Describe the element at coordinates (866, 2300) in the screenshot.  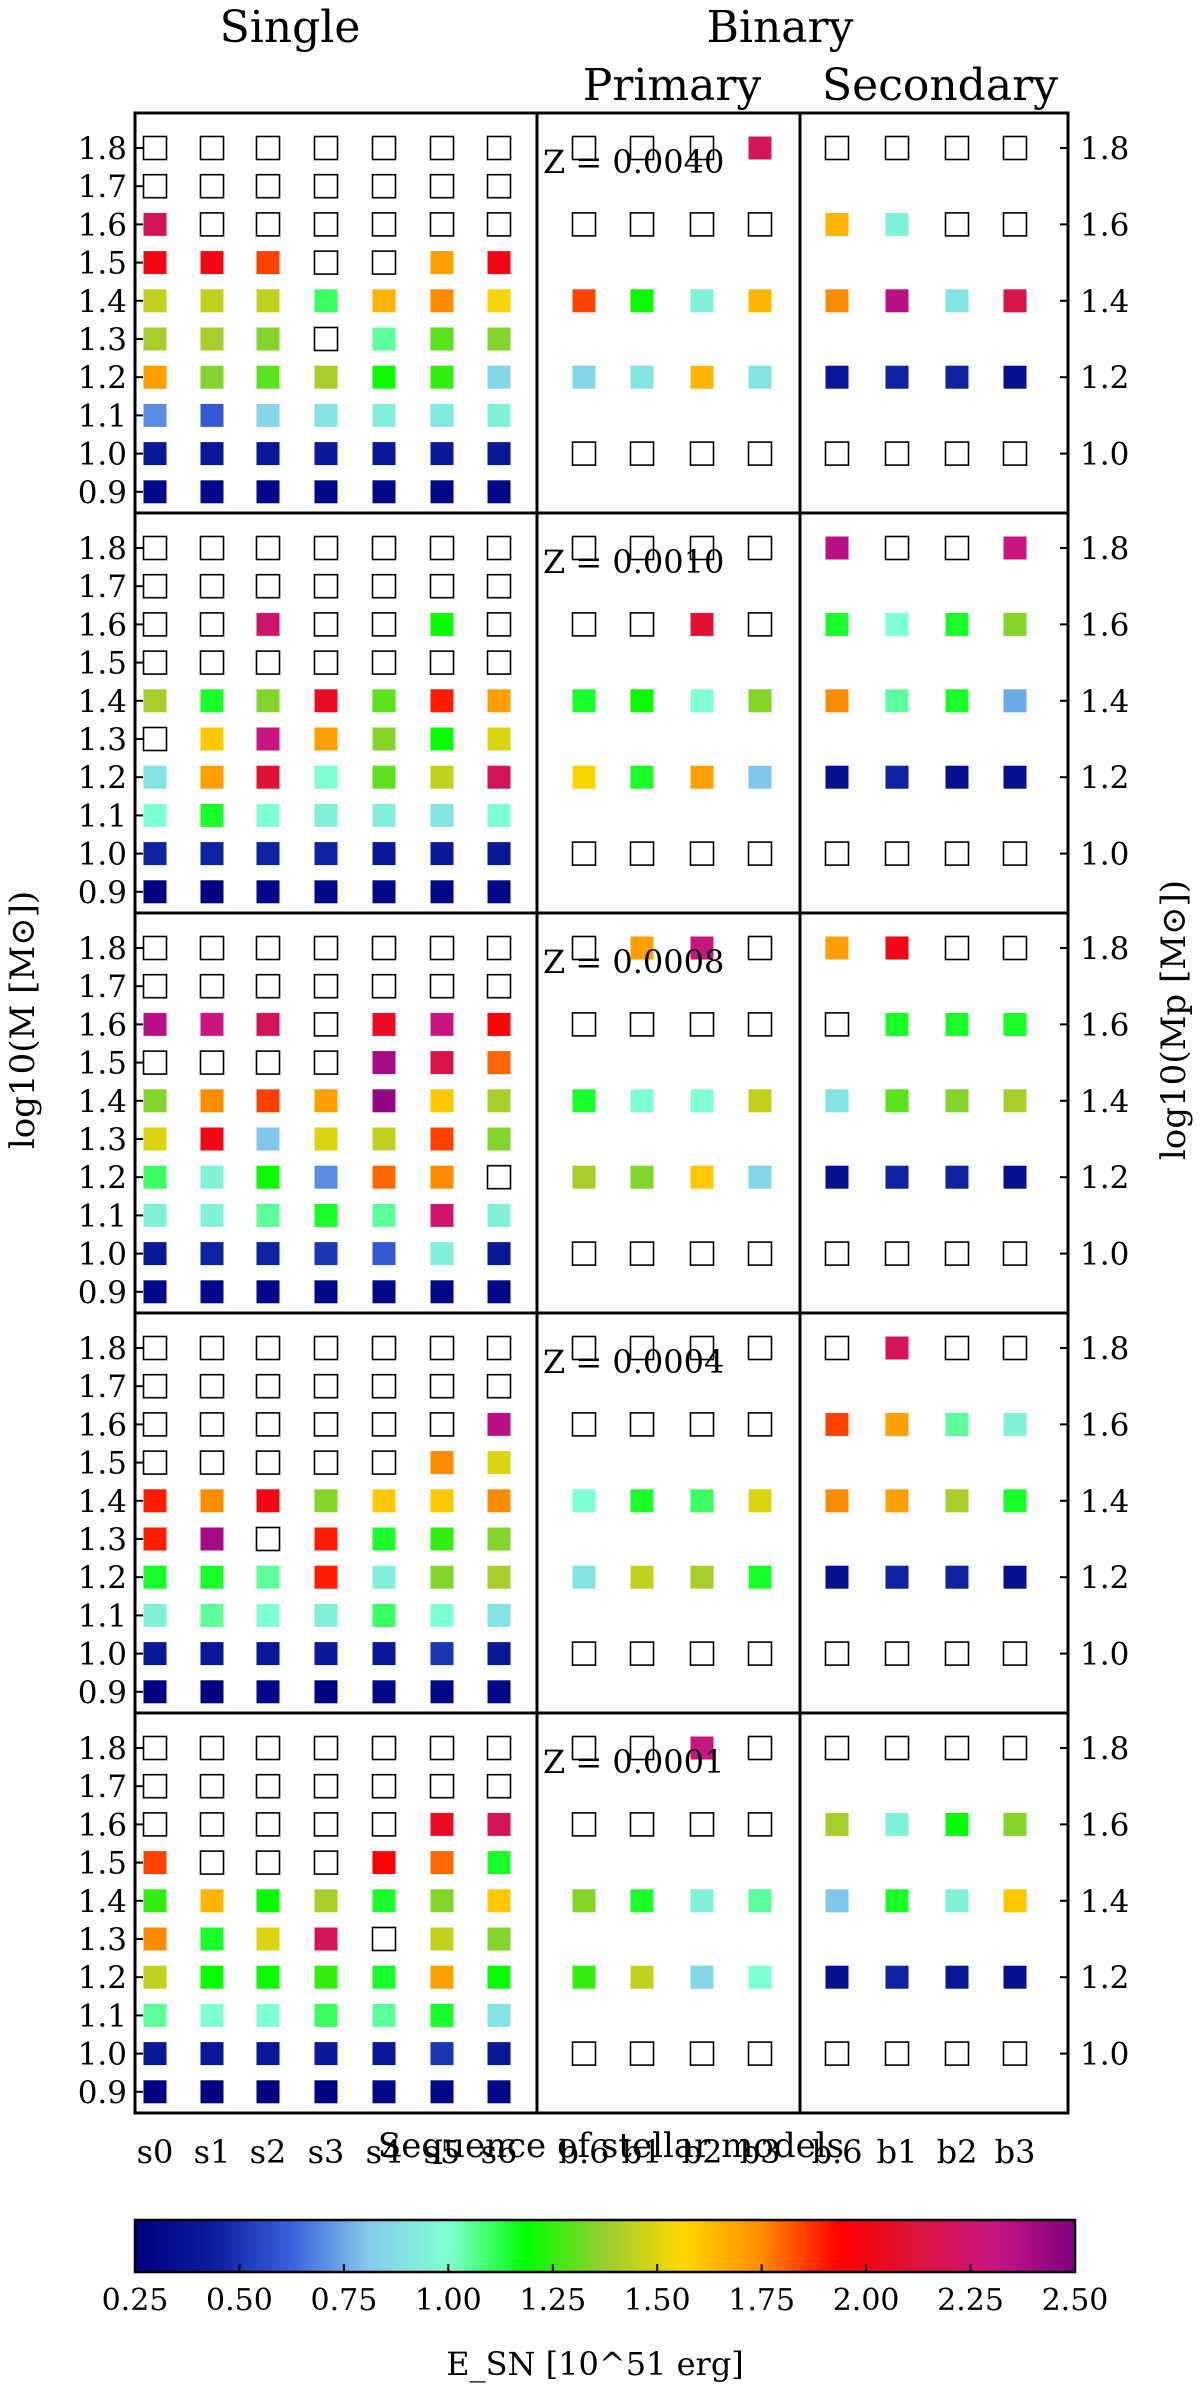
I see `colorbar-tick-label: 2.00` at that location.